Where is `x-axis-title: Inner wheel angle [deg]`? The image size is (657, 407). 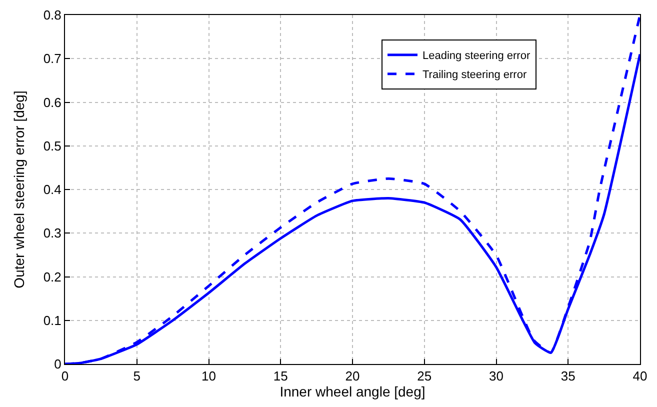
x-axis-title: Inner wheel angle [deg] is located at coordinates (353, 392).